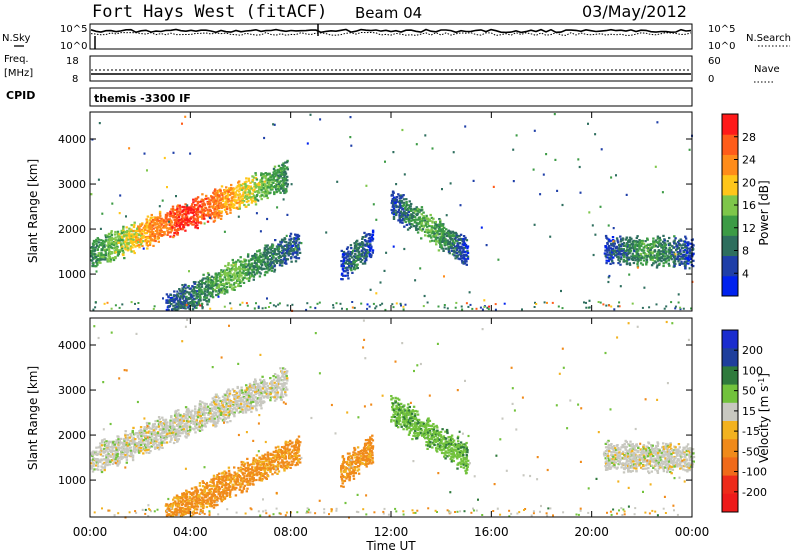 The width and height of the screenshot is (800, 554). Describe the element at coordinates (182, 123) in the screenshot. I see `speckle-cell` at that location.